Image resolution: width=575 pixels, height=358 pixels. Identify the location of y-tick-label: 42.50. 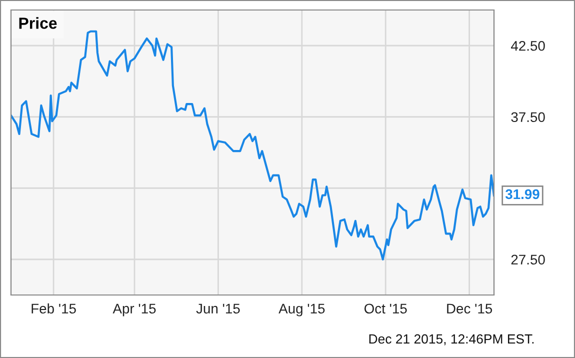
(527, 45).